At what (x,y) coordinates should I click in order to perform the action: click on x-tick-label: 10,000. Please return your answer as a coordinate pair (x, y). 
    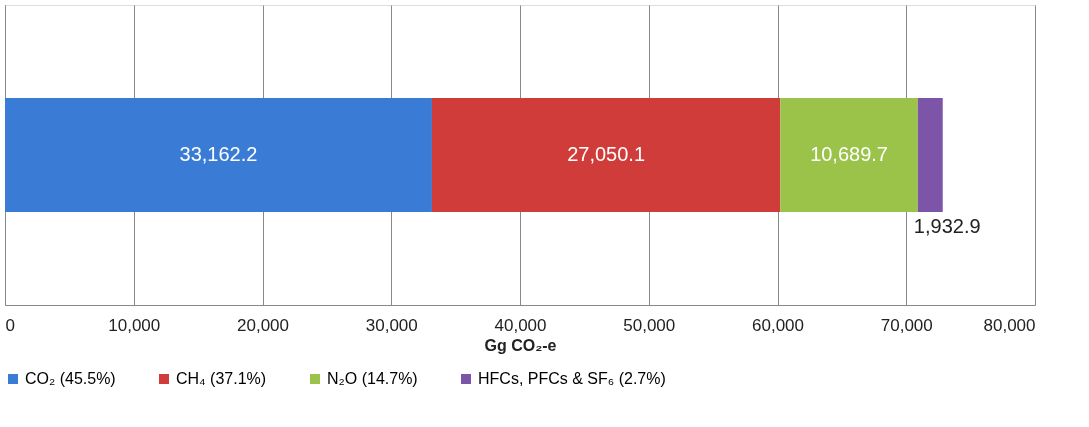
    Looking at the image, I should click on (134, 325).